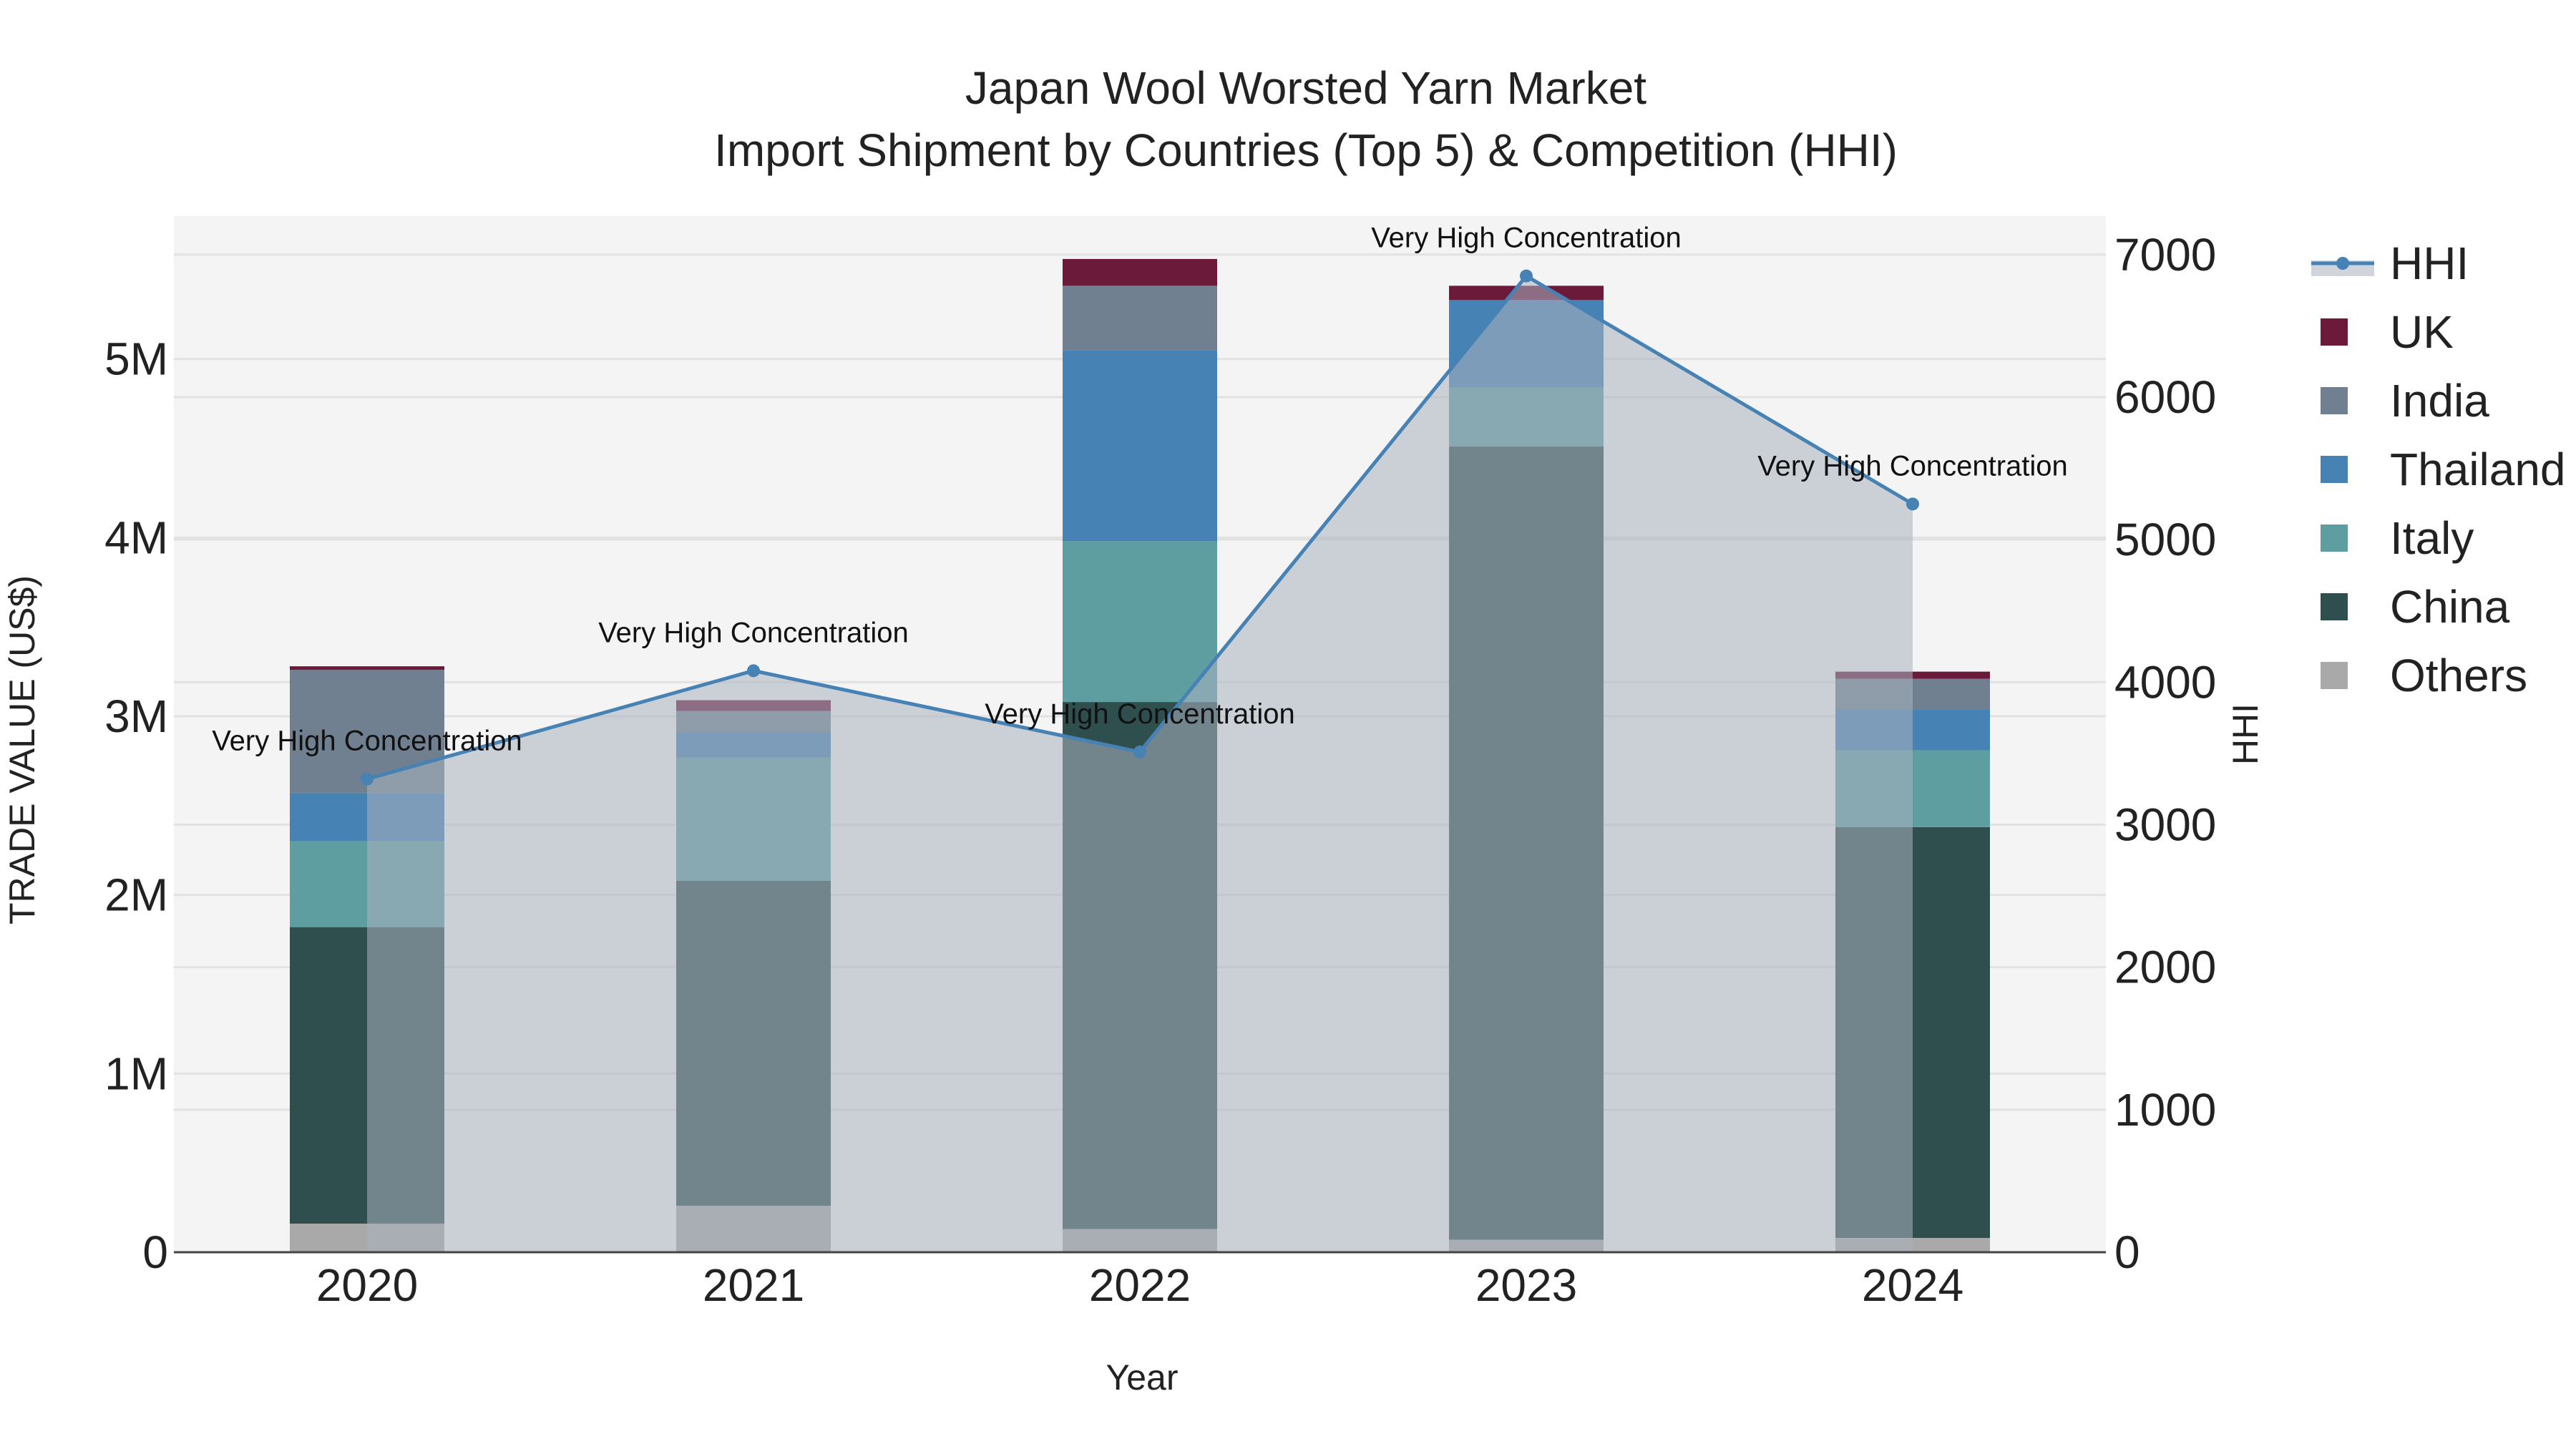 Image resolution: width=2576 pixels, height=1449 pixels. I want to click on hhi-point-2021, so click(753, 671).